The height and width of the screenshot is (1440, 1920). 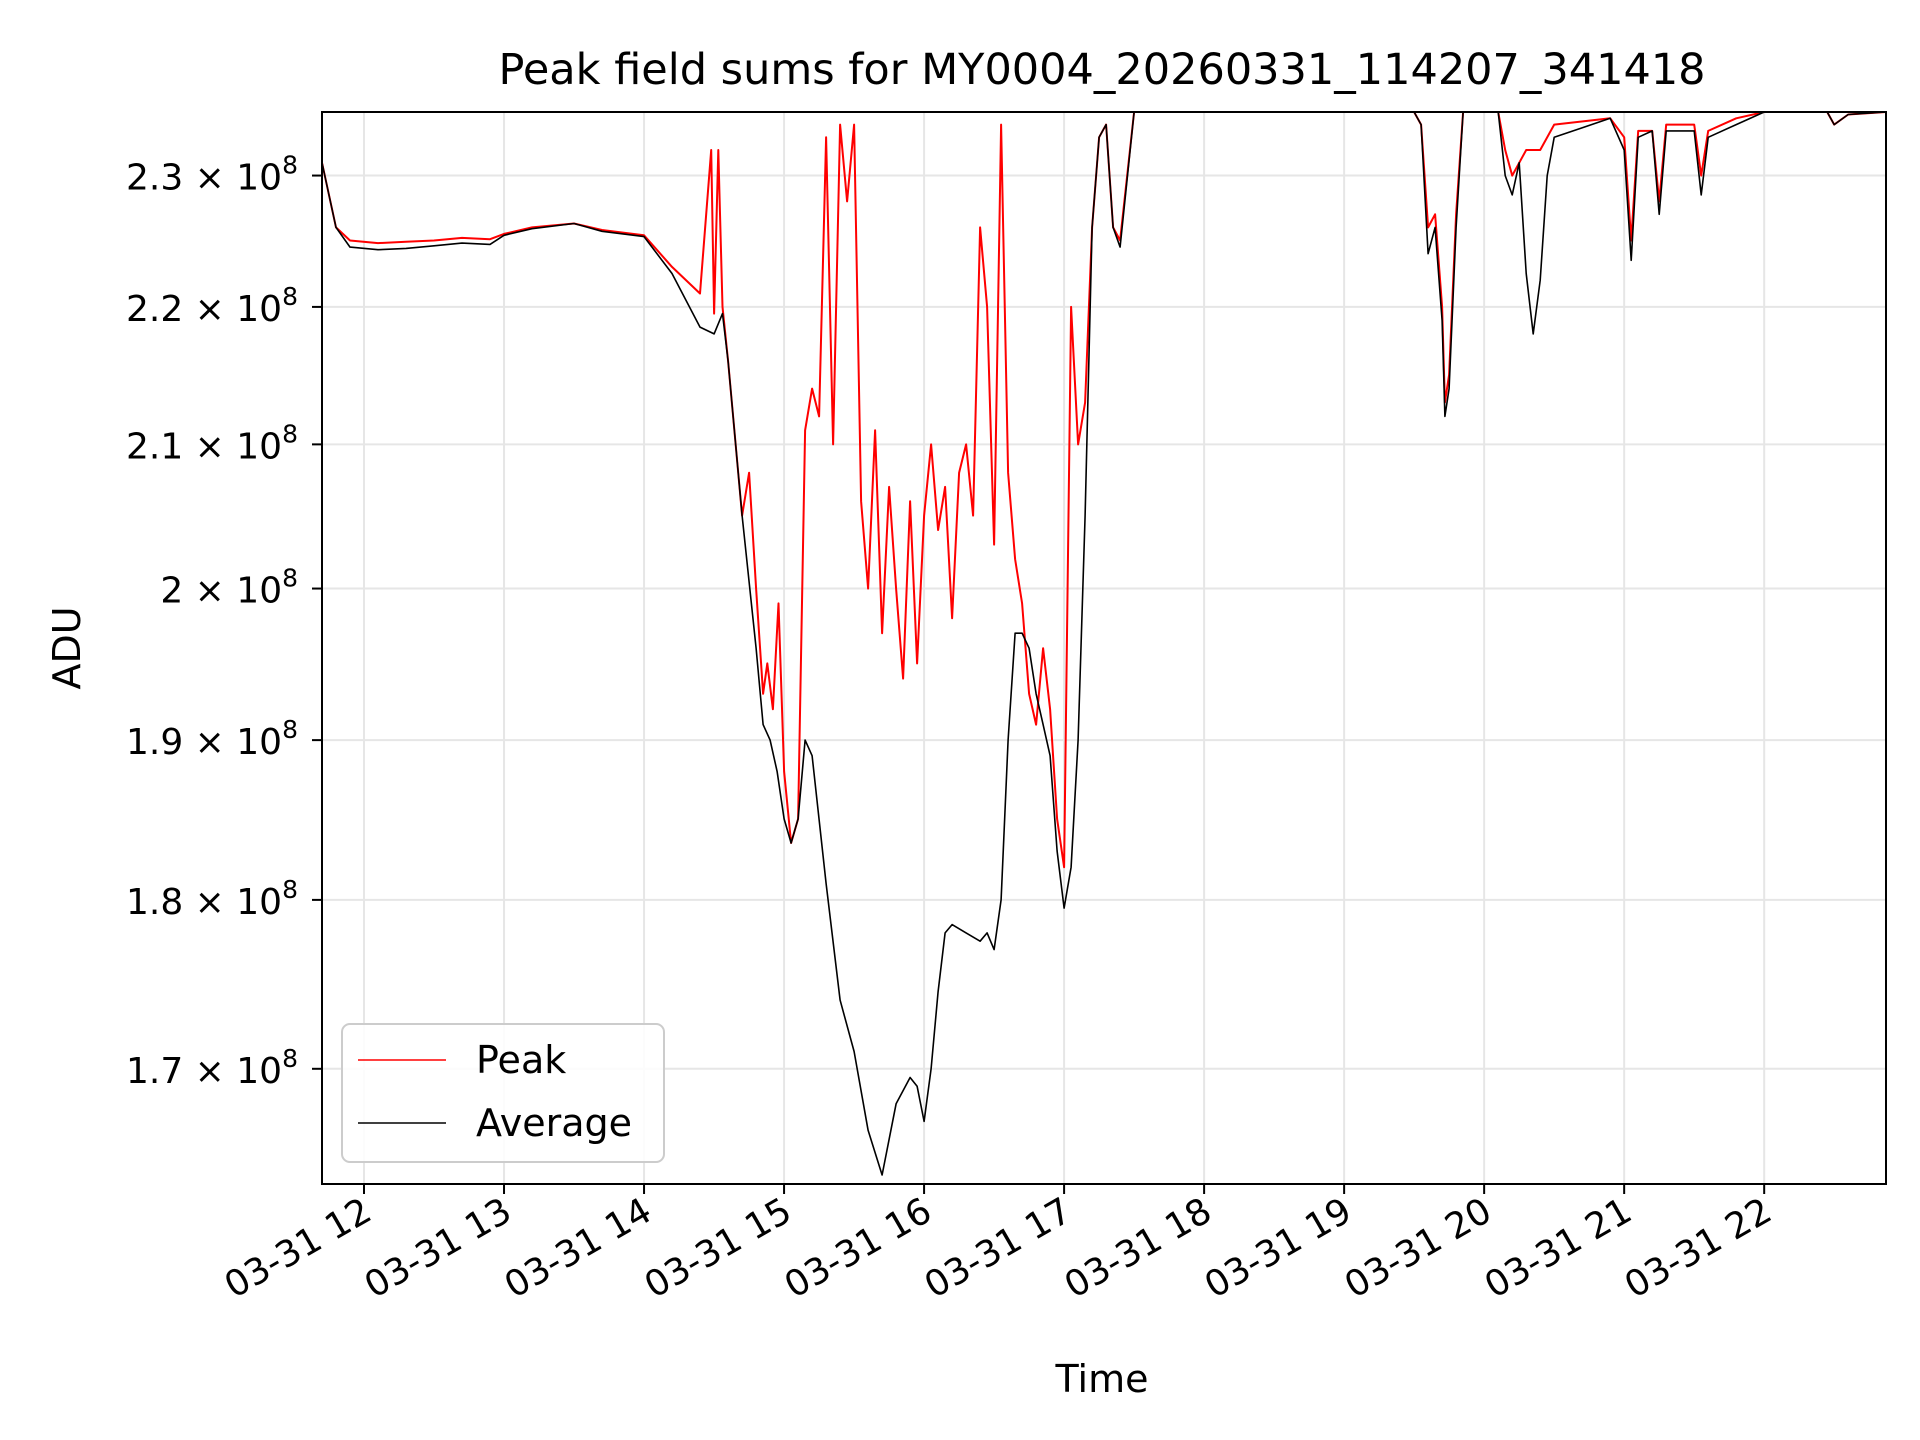 What do you see at coordinates (1102, 1379) in the screenshot?
I see `x-axis-label: Time` at bounding box center [1102, 1379].